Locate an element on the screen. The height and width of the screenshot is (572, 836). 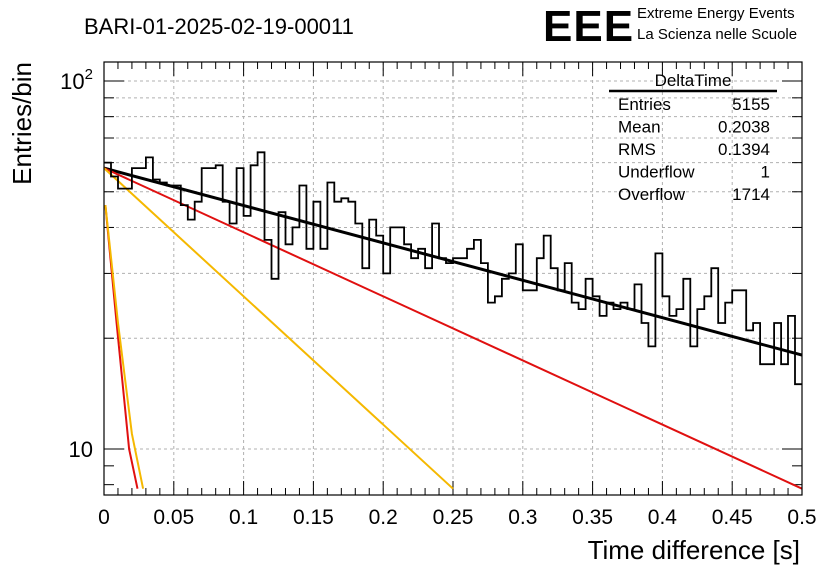
eee-logo-line1: Extreme Energy Events is located at coordinates (716, 13).